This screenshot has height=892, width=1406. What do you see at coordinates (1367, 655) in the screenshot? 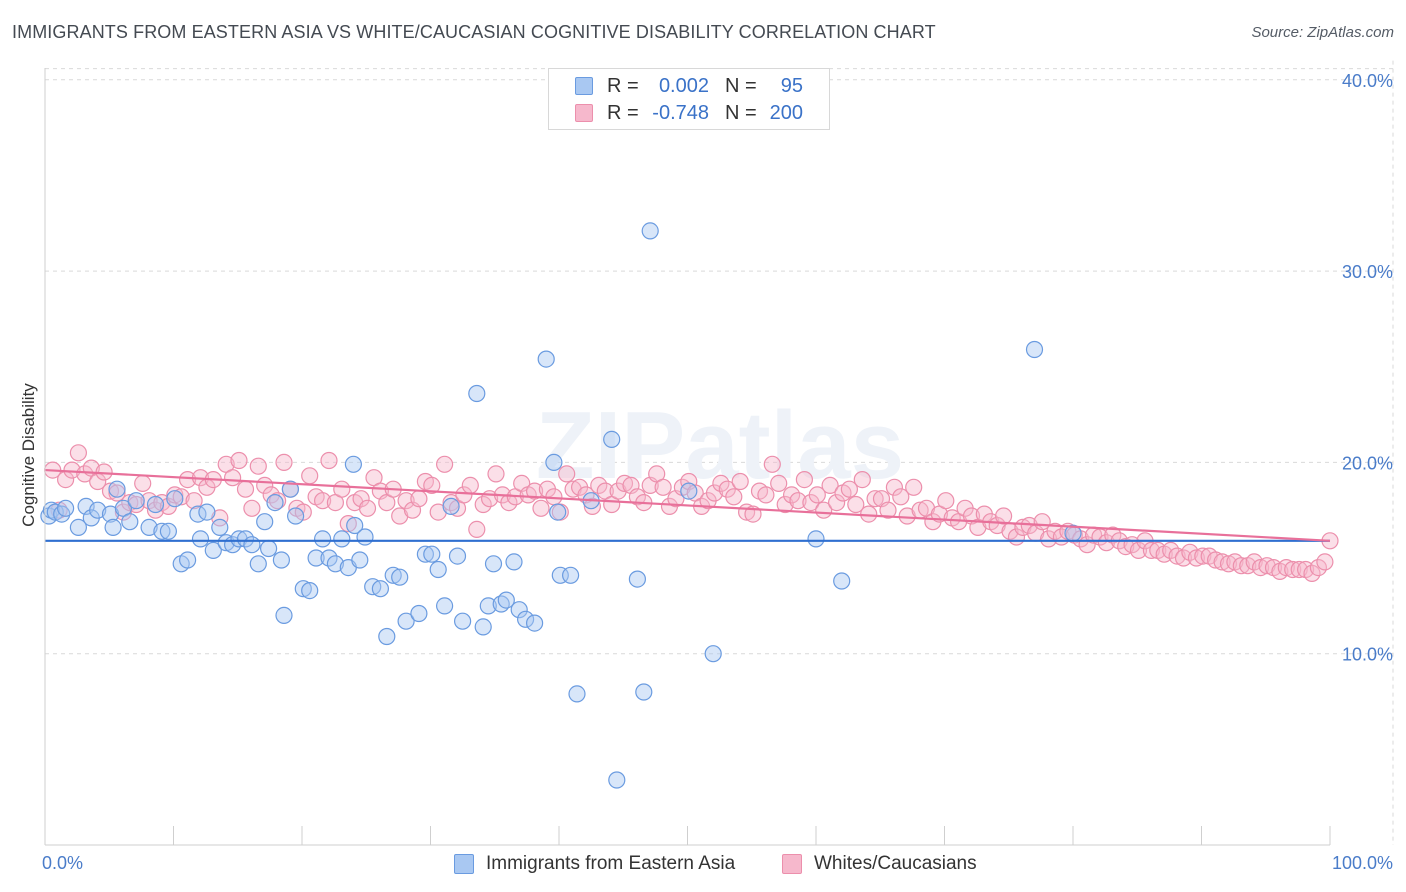
I see `y-tick-label: 10.0%` at bounding box center [1367, 655].